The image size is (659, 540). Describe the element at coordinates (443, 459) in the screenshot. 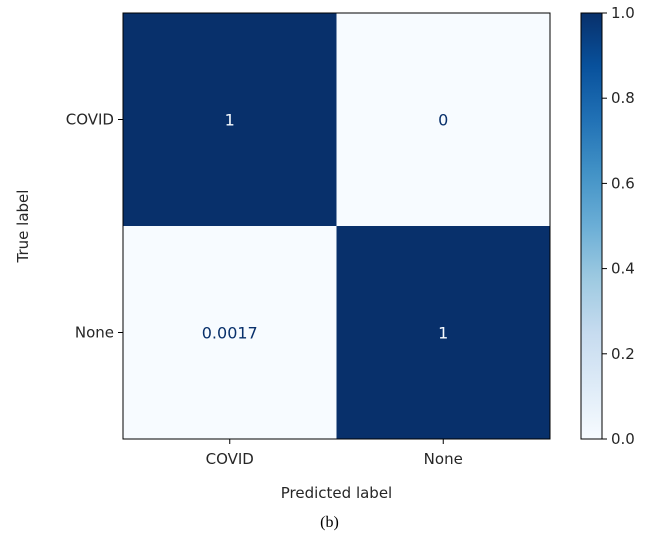

I see `x-tick-label: None` at that location.